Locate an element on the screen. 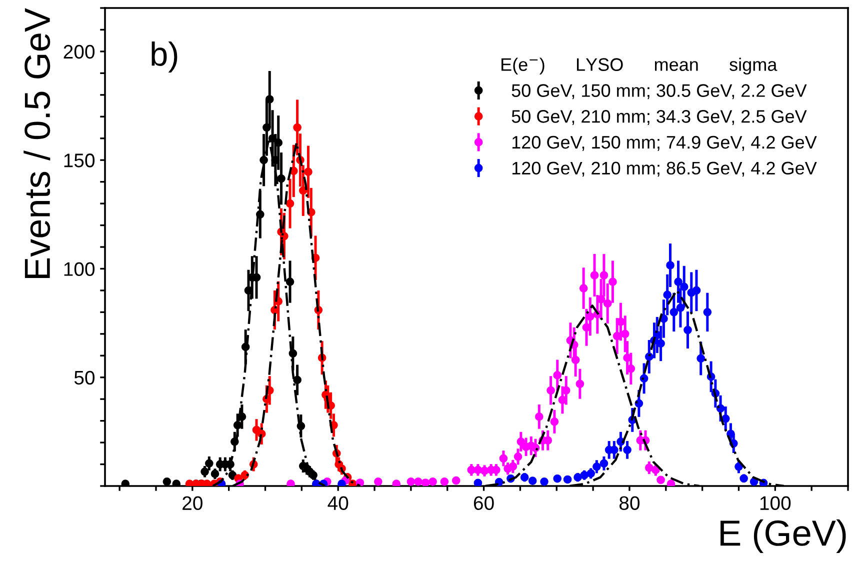 The image size is (859, 566). x-axis-title: E (GeV) is located at coordinates (783, 536).